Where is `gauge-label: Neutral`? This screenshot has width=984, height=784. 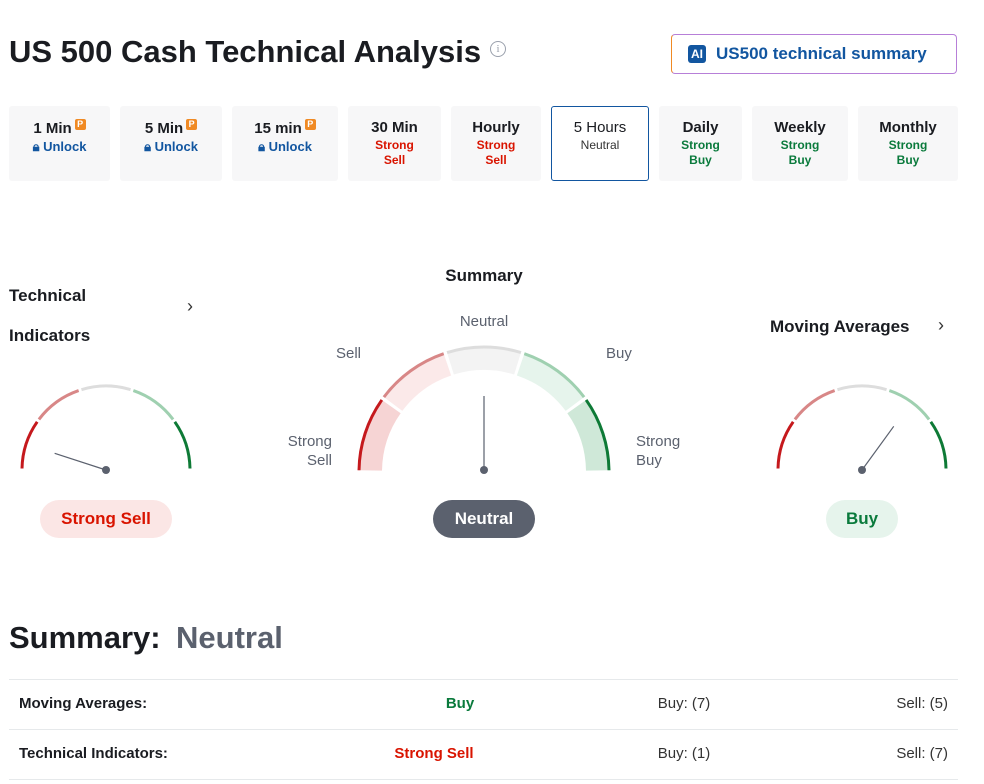 gauge-label: Neutral is located at coordinates (484, 321).